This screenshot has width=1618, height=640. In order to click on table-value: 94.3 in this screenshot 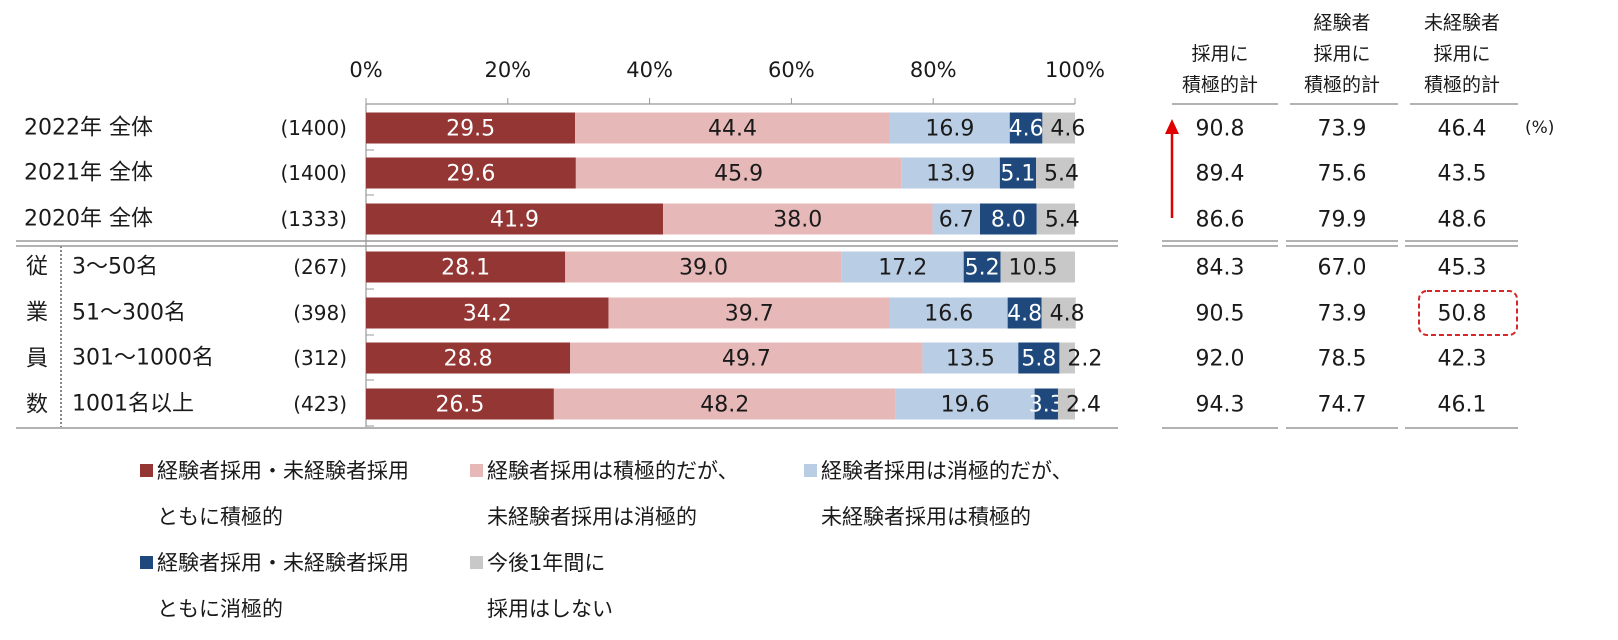, I will do `click(1220, 405)`.